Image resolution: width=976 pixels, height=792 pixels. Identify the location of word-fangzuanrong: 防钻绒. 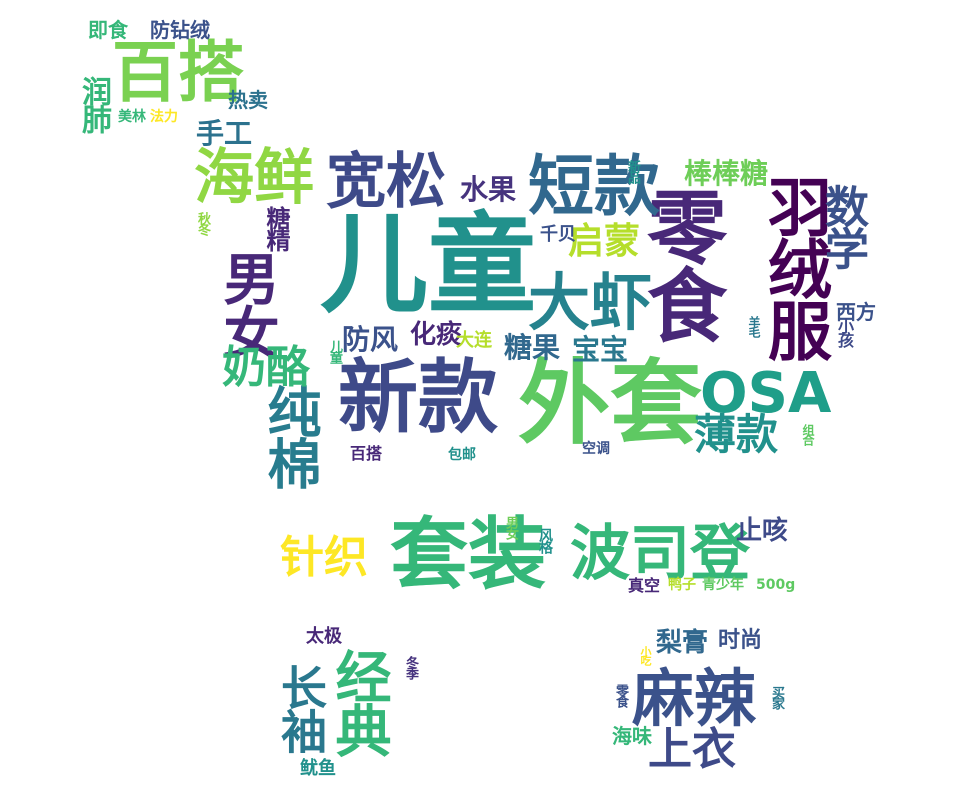
(180, 30).